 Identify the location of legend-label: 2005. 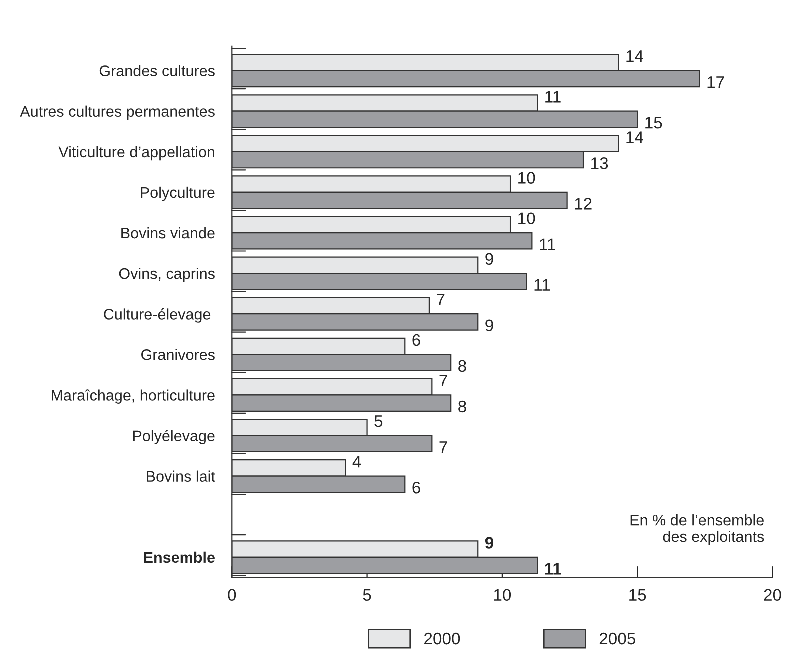
(618, 638).